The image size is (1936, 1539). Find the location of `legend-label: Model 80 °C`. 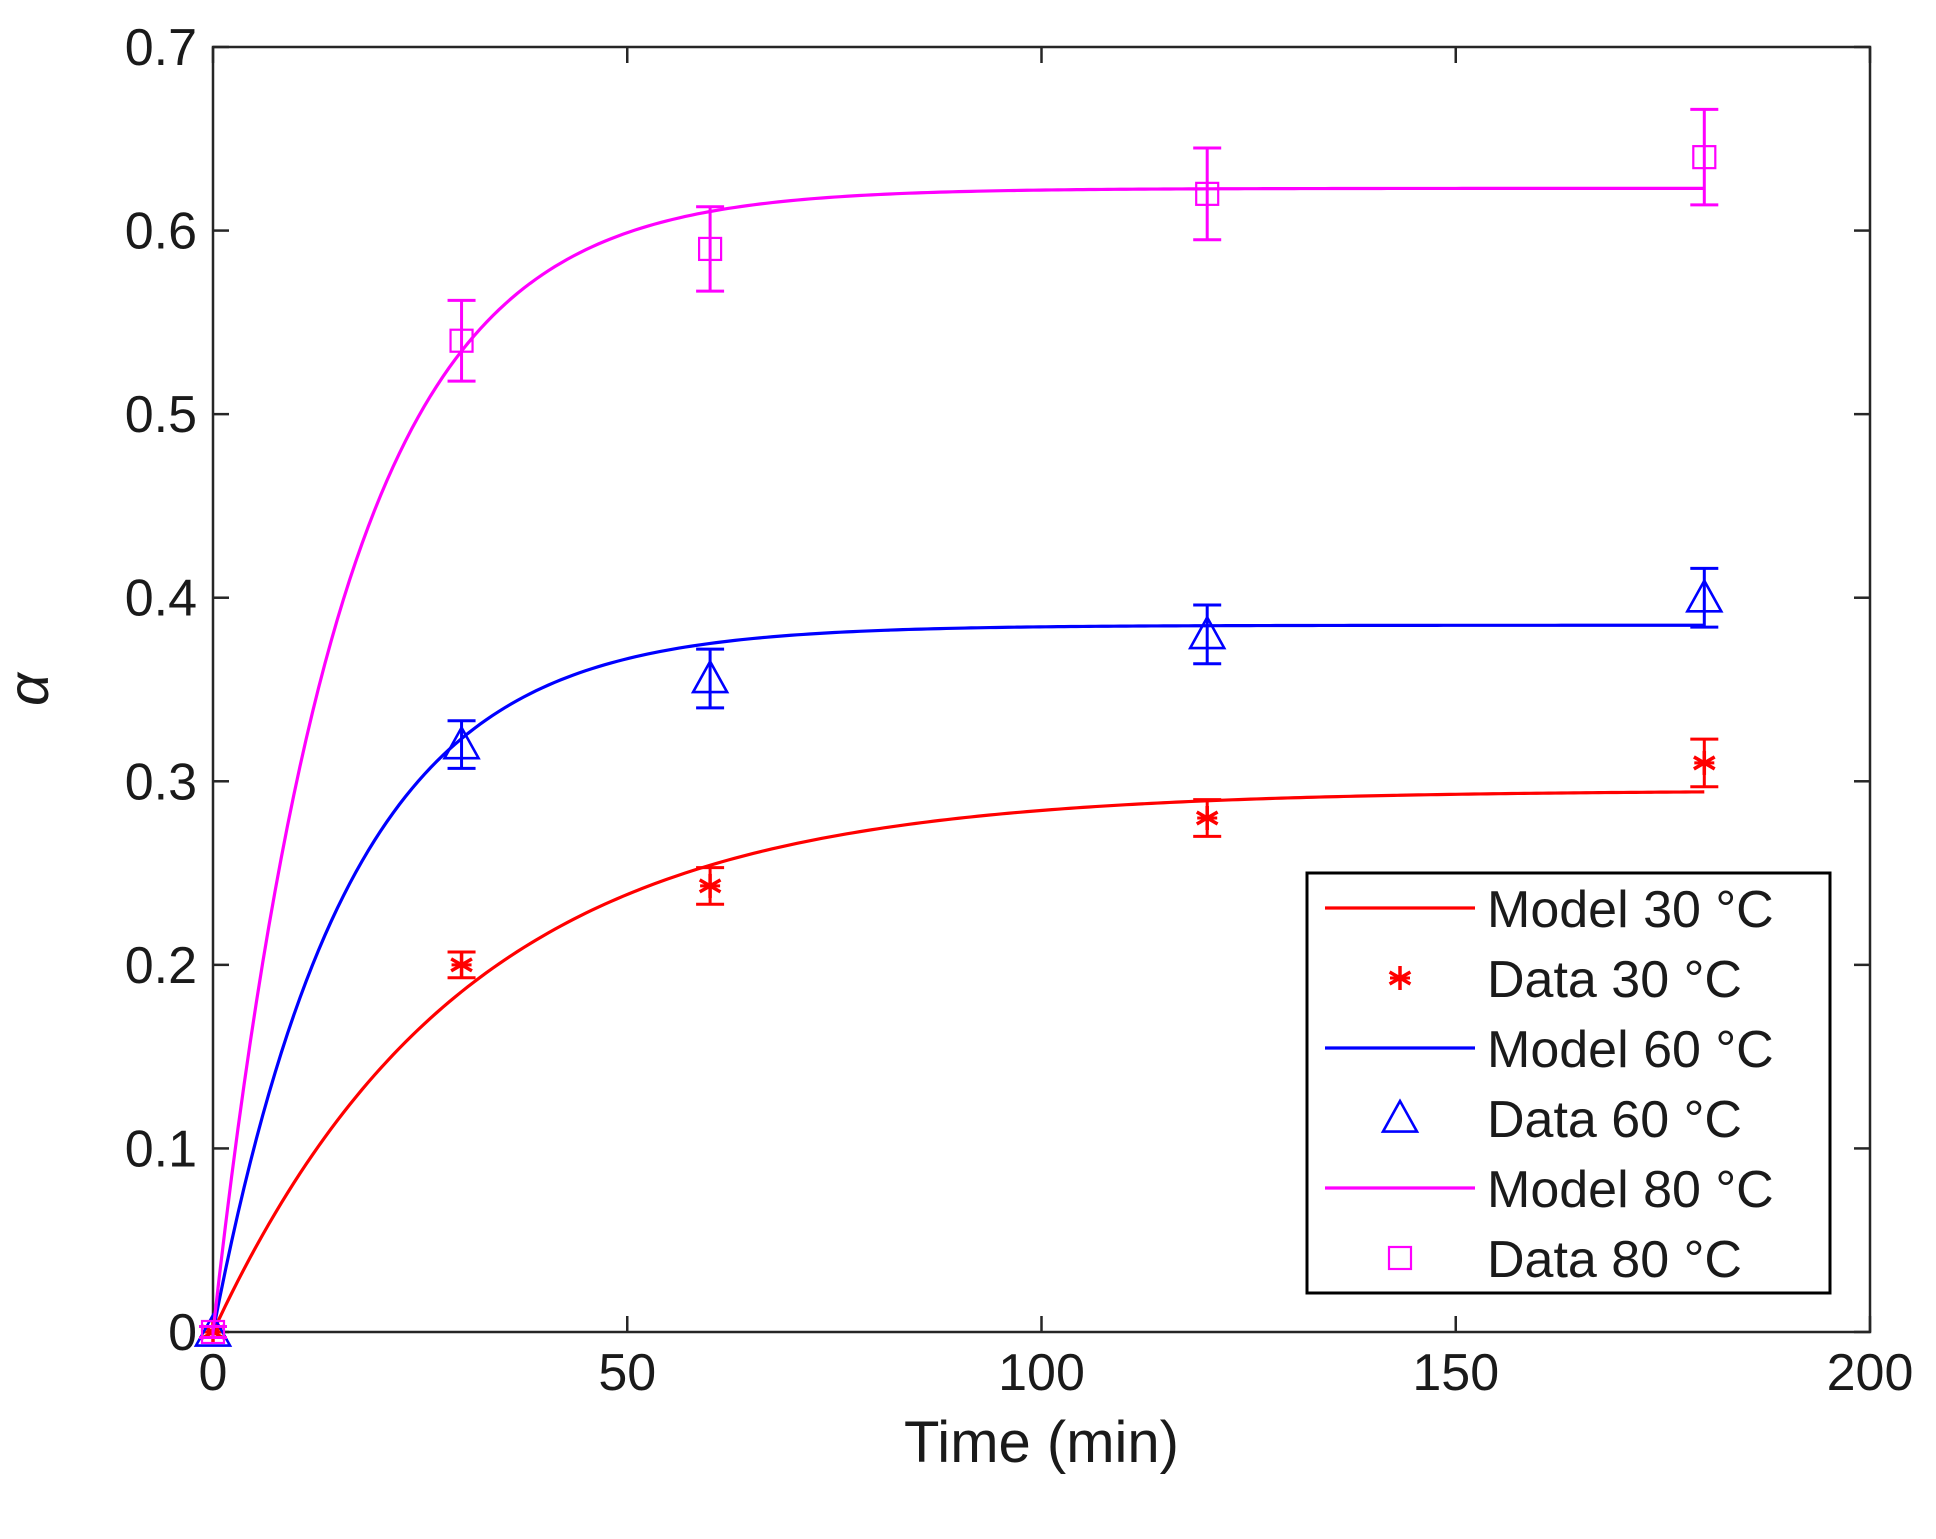

legend-label: Model 80 °C is located at coordinates (1630, 1190).